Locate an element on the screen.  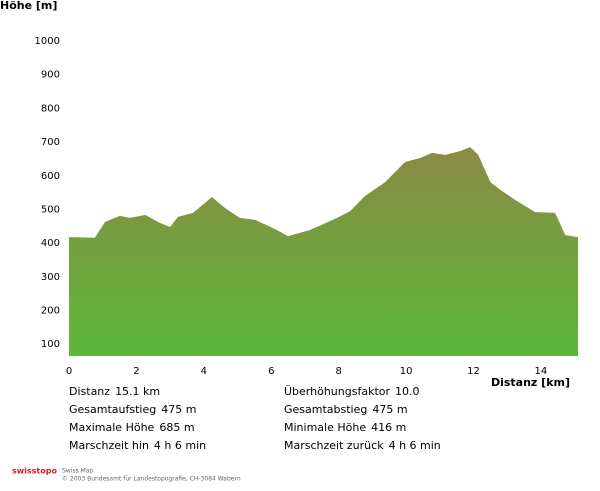
stat-label: Gesamtaufstieg is located at coordinates (112, 409).